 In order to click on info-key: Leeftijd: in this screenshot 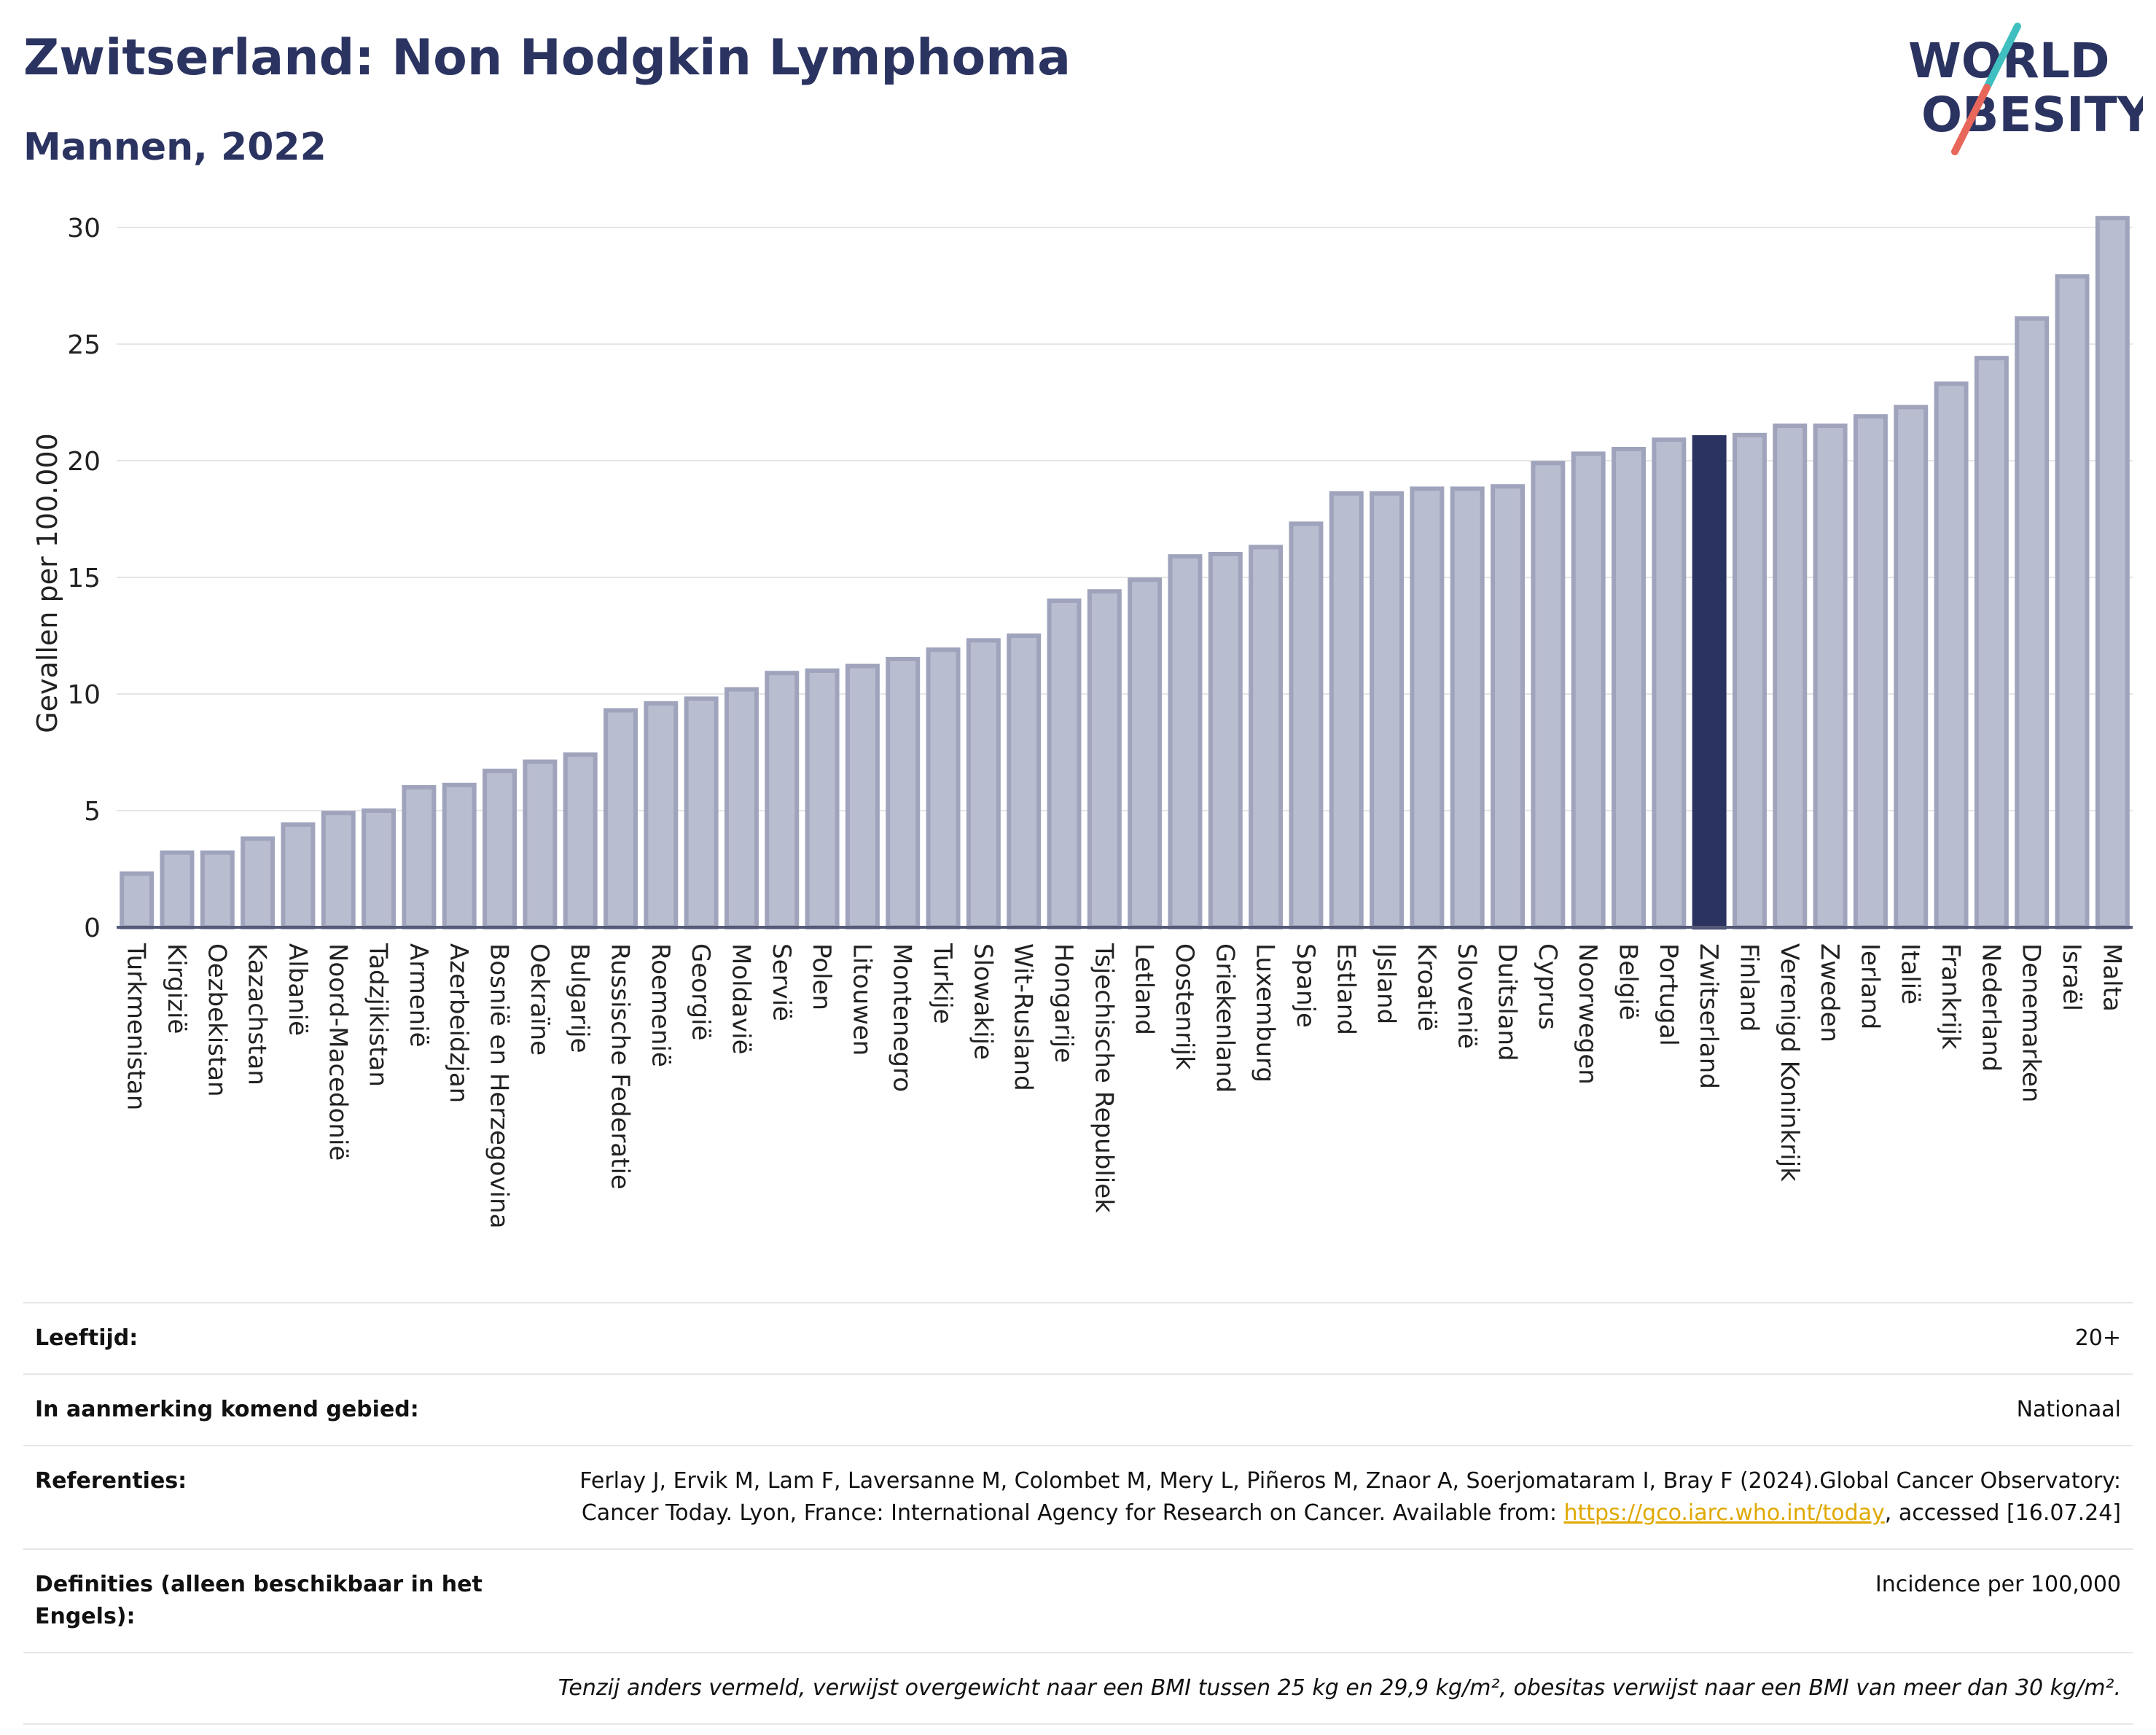, I will do `click(268, 1338)`.